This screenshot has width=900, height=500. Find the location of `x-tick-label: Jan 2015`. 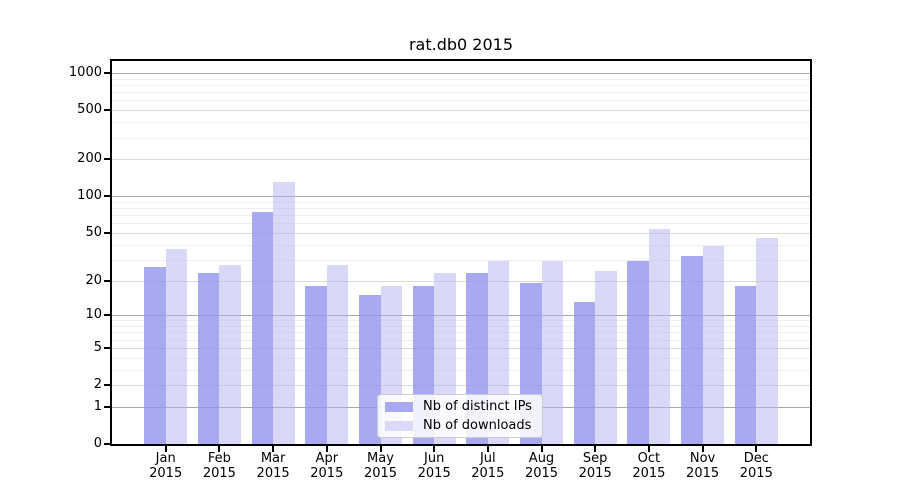

x-tick-label: Jan 2015 is located at coordinates (166, 466).